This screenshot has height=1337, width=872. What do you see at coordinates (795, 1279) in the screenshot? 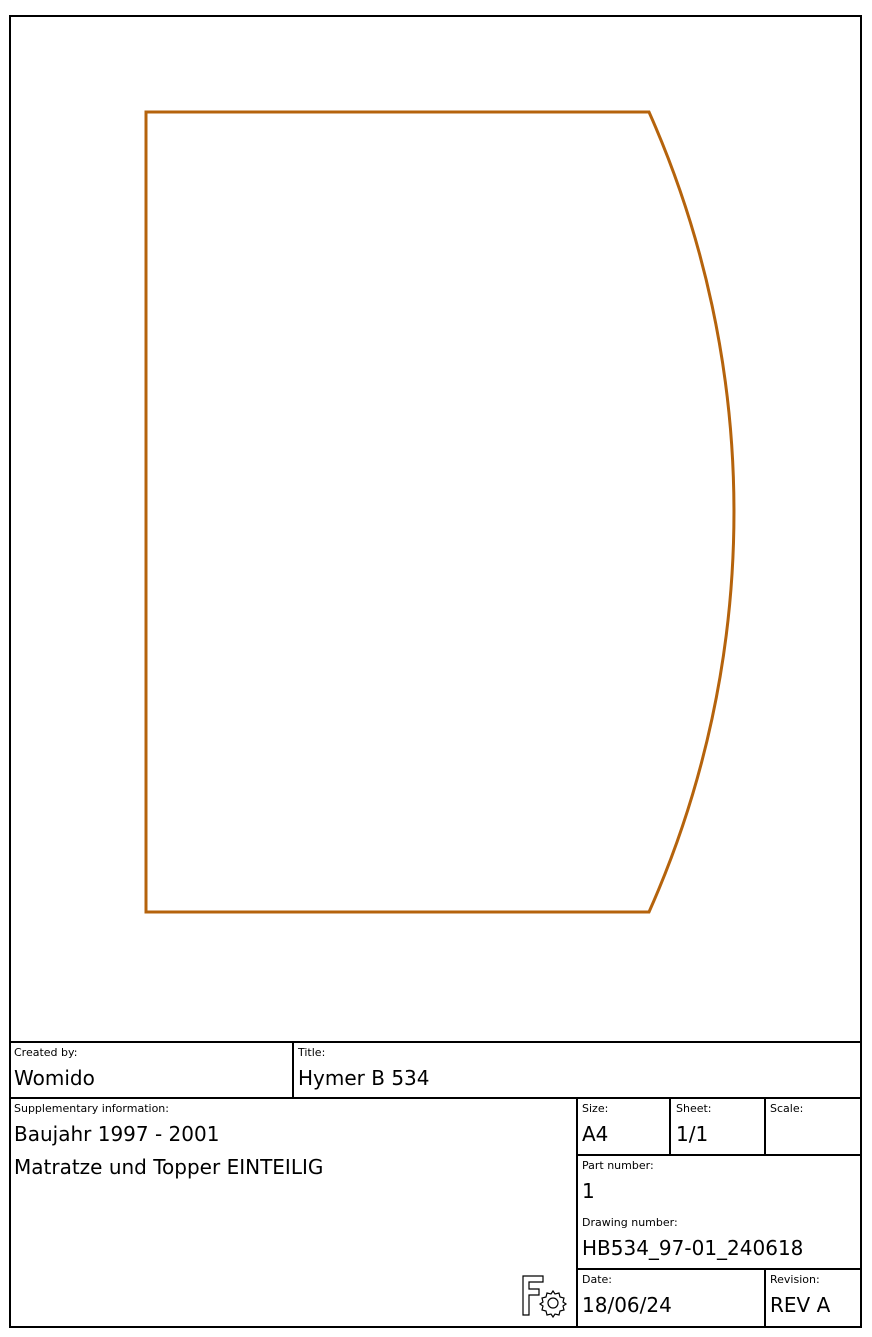
I see `revision-label: Revision:` at bounding box center [795, 1279].